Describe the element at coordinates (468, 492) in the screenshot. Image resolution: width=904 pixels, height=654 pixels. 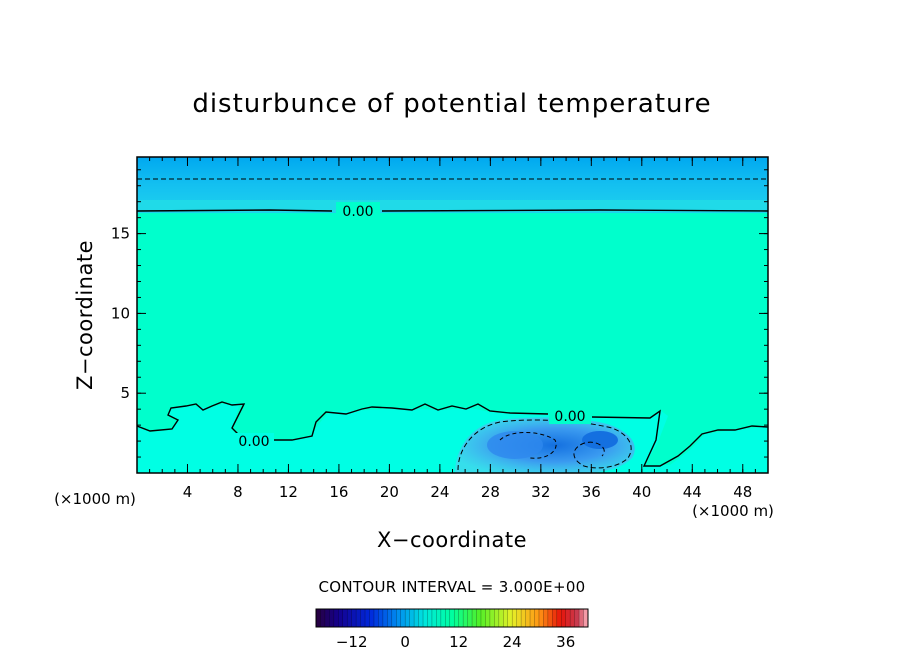
I see `x-tick-labels: 4 8 12 16 20 24 28 32 36 40 44 48` at that location.